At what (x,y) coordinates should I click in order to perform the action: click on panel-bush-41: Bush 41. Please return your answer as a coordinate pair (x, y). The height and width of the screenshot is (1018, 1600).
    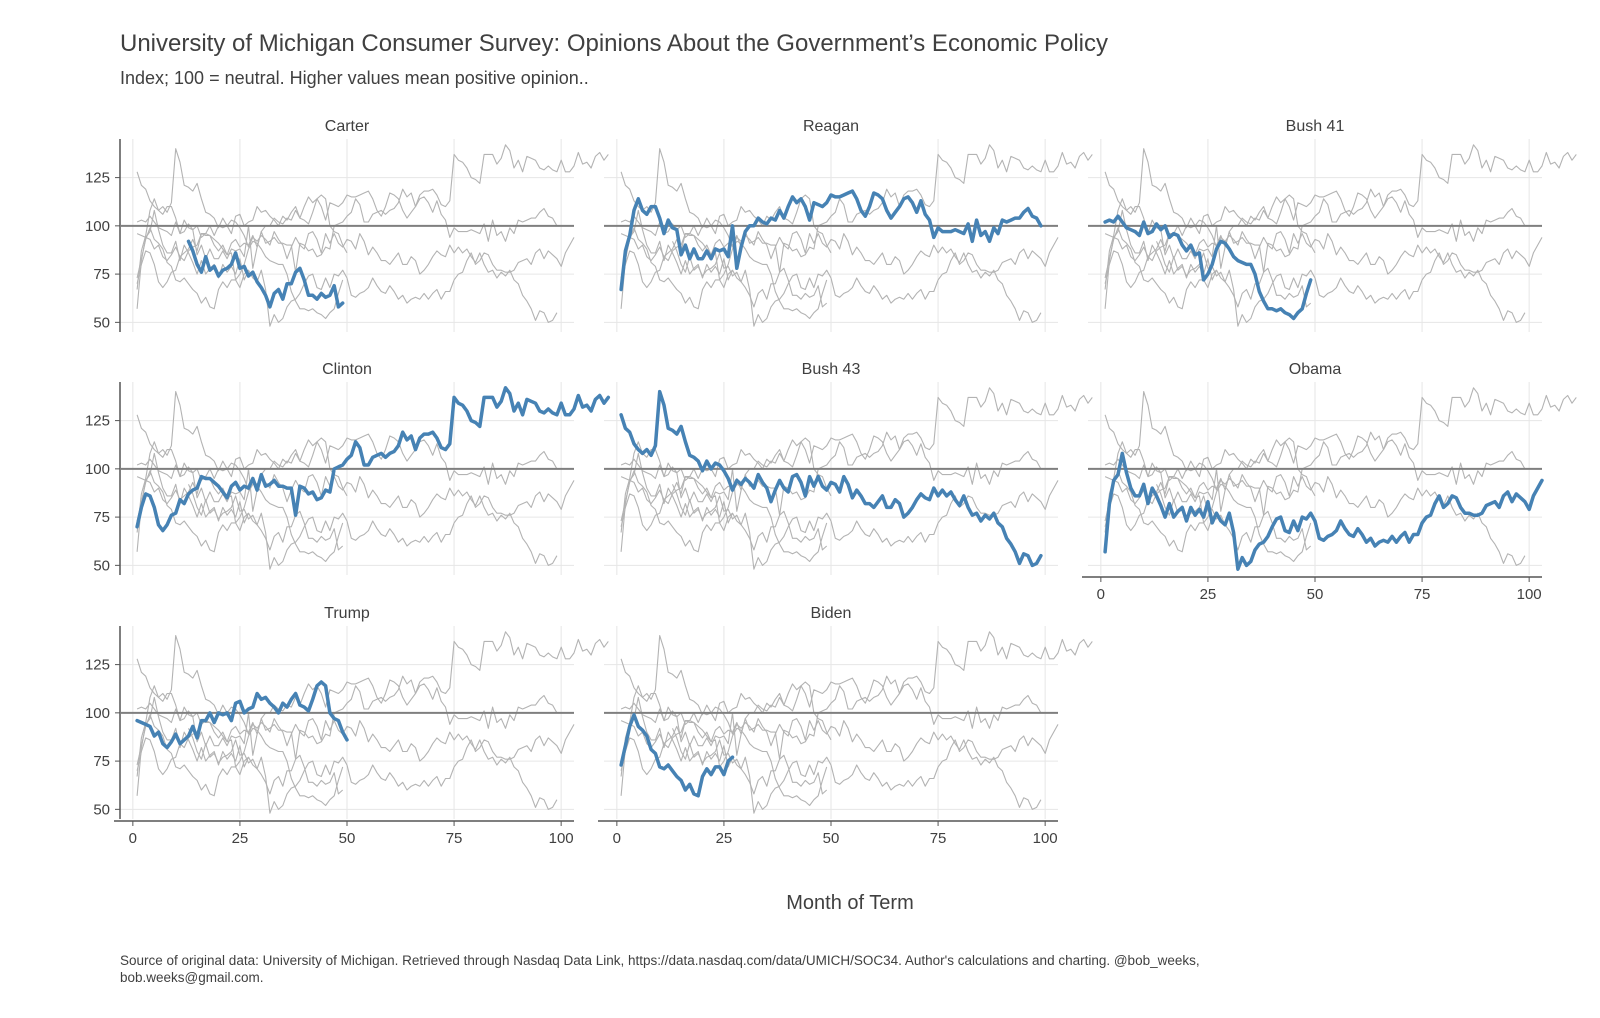
    Looking at the image, I should click on (1332, 225).